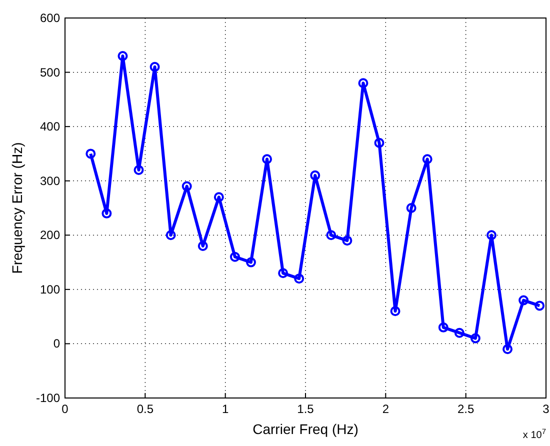 The width and height of the screenshot is (550, 446). I want to click on y-tick-label: 300, so click(50, 181).